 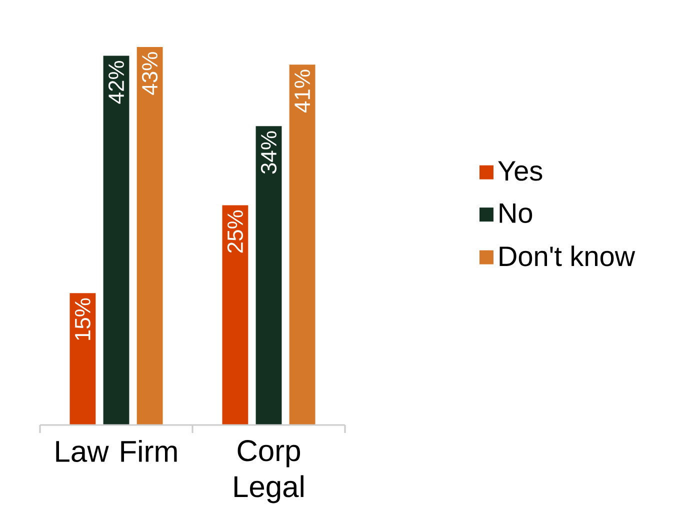 I want to click on data-label: 25%, so click(x=235, y=231).